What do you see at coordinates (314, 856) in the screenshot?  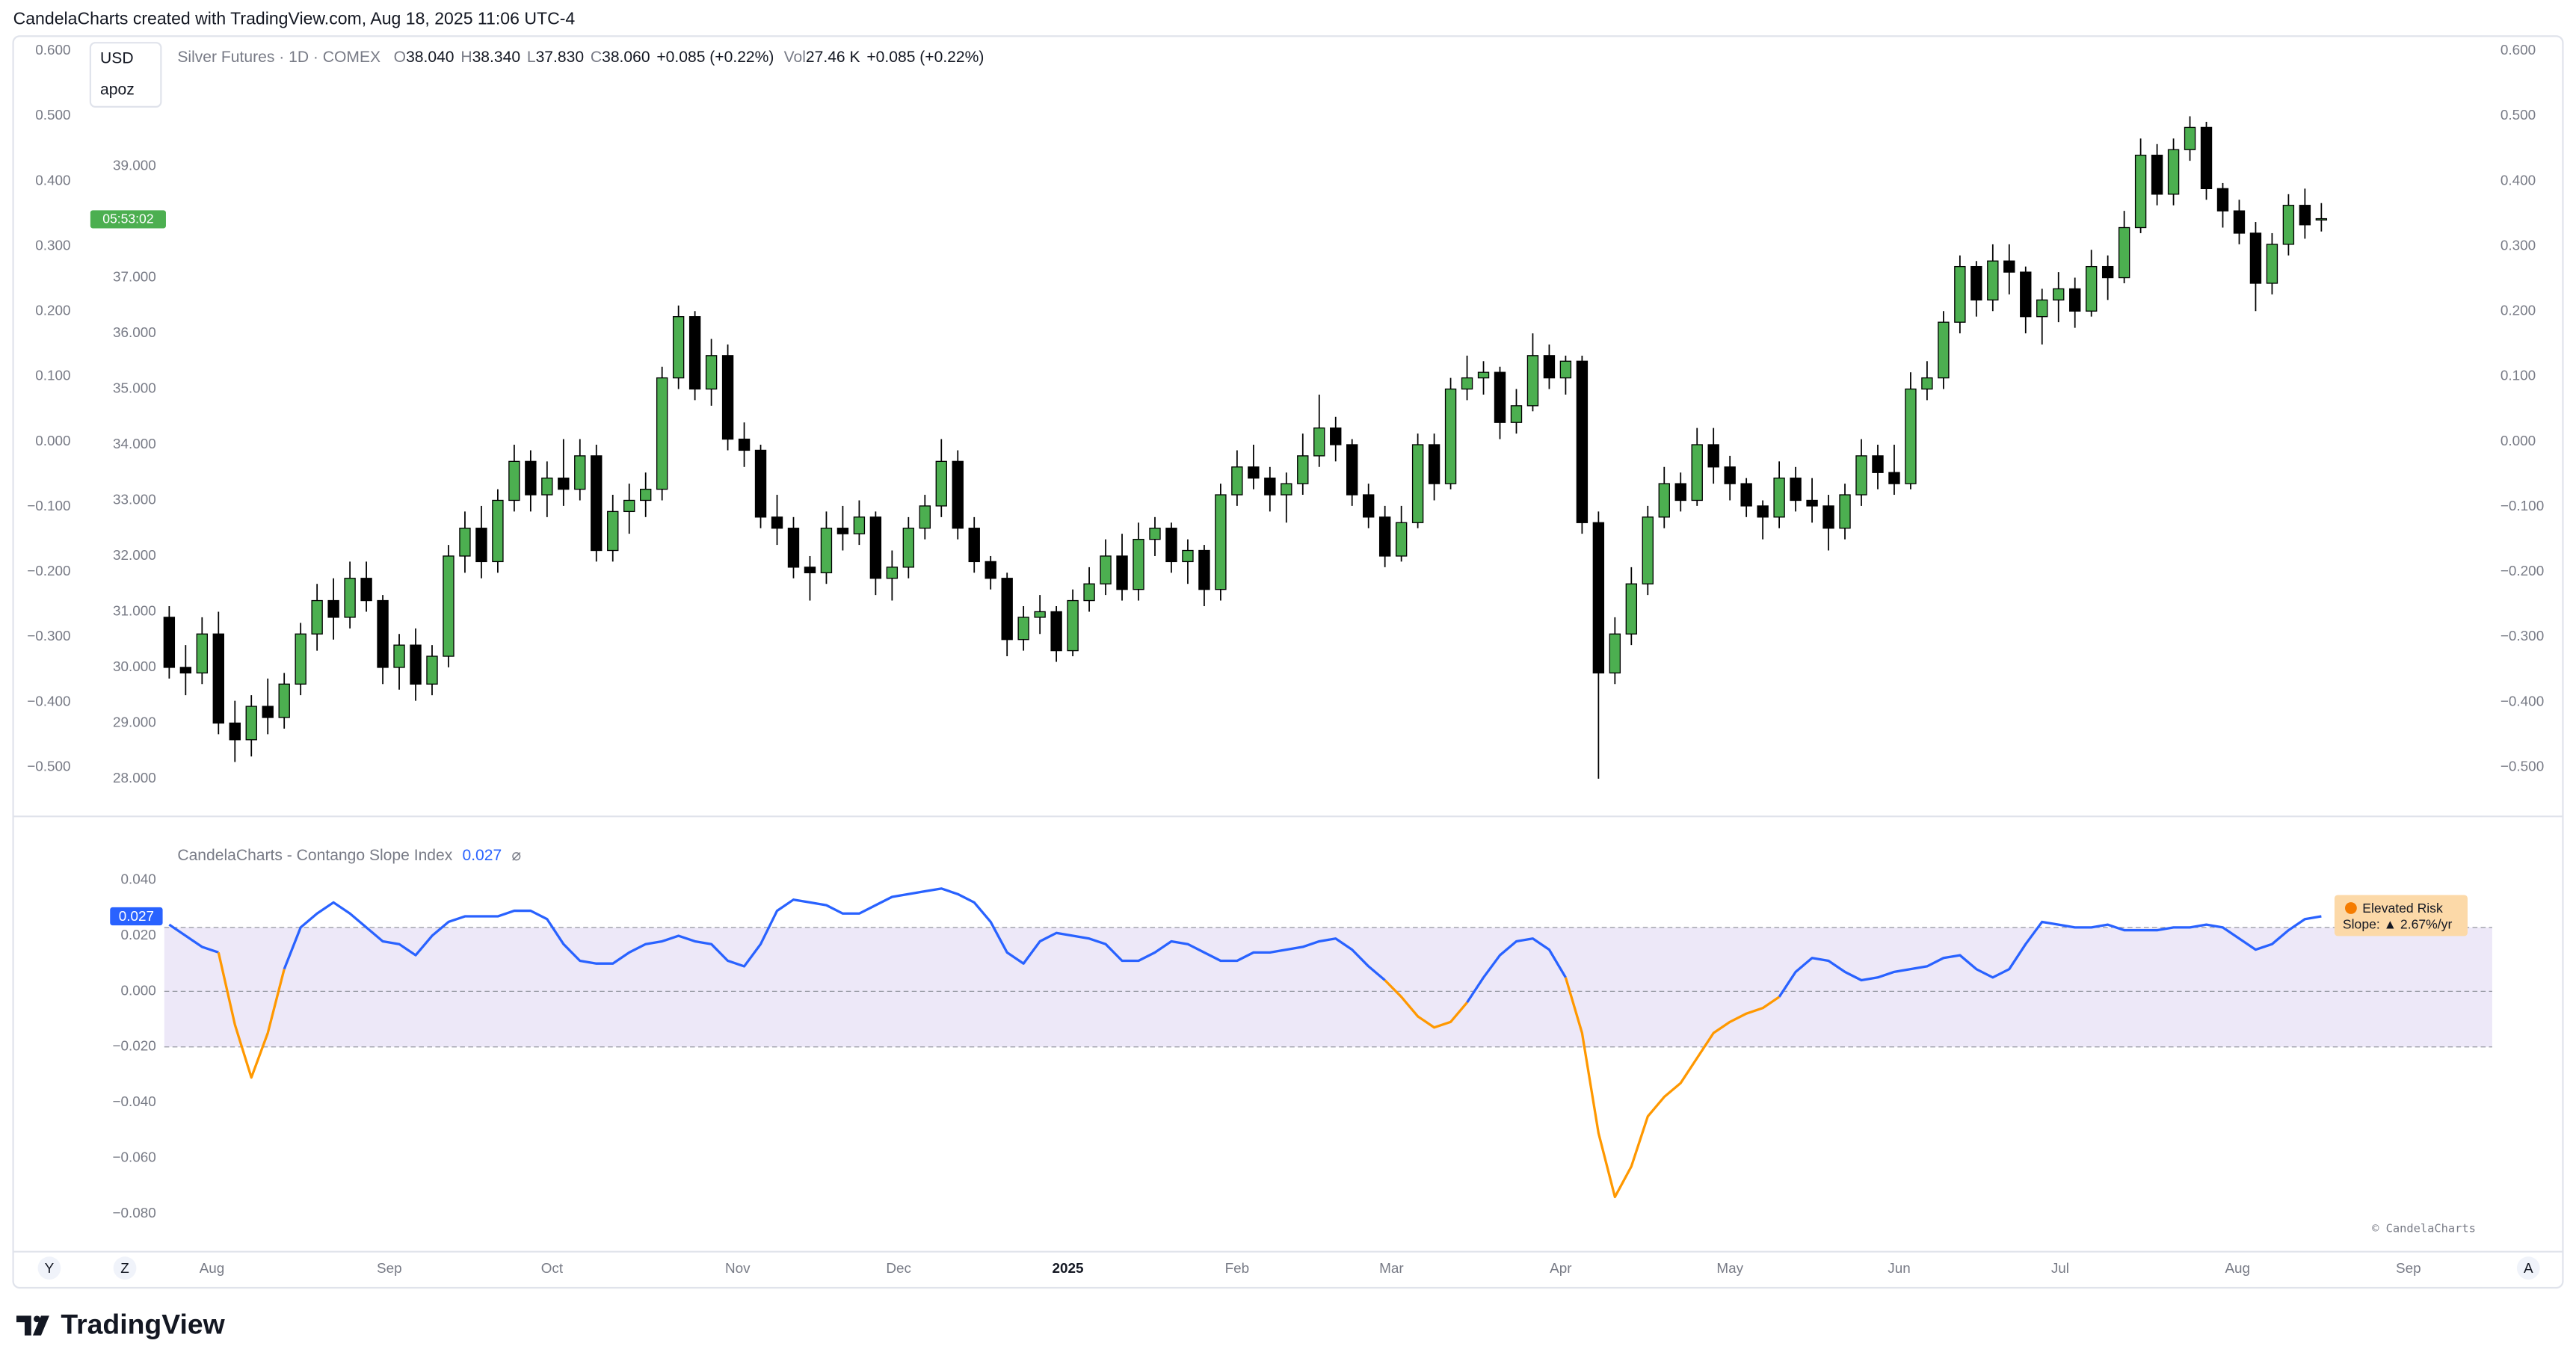 I see `indicator-title: CandelaCharts - Contango Slope Index` at bounding box center [314, 856].